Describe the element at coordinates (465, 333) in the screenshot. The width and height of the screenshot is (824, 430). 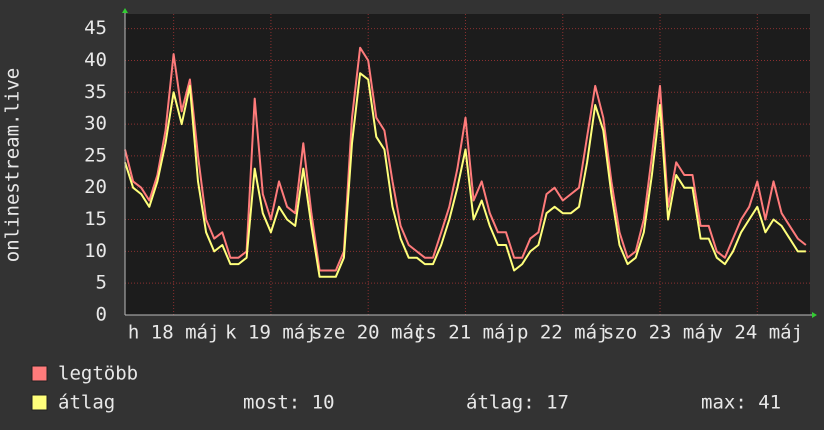
I see `x-tick-label: cs 21 máj` at that location.